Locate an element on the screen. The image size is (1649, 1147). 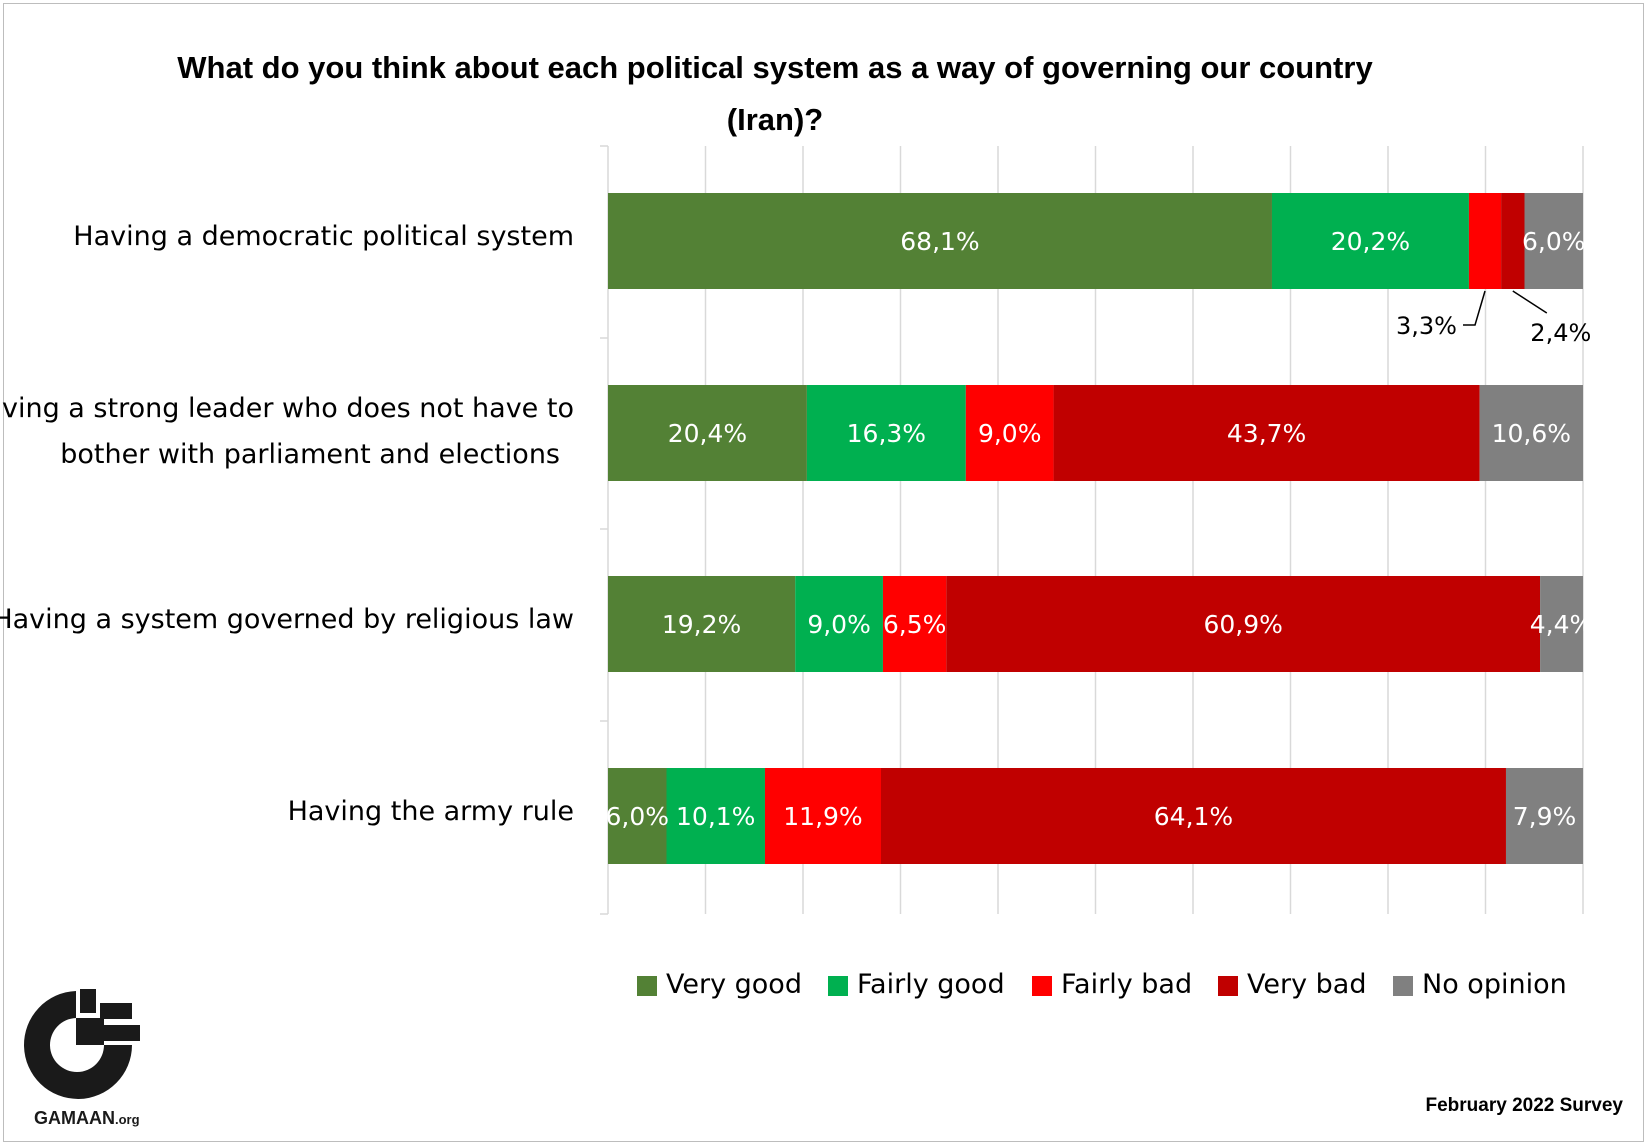
legend-label: Very good is located at coordinates (734, 984).